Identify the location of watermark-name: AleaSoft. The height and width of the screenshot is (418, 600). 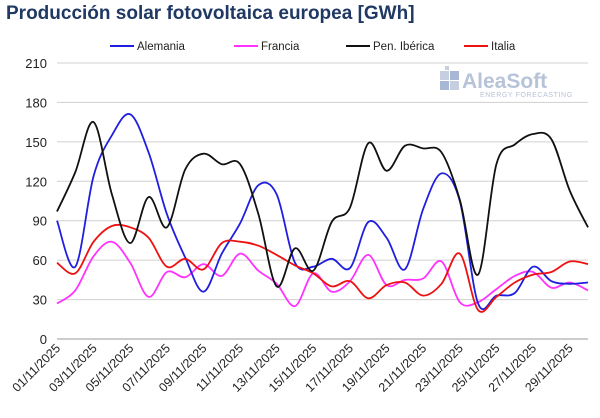
(504, 81).